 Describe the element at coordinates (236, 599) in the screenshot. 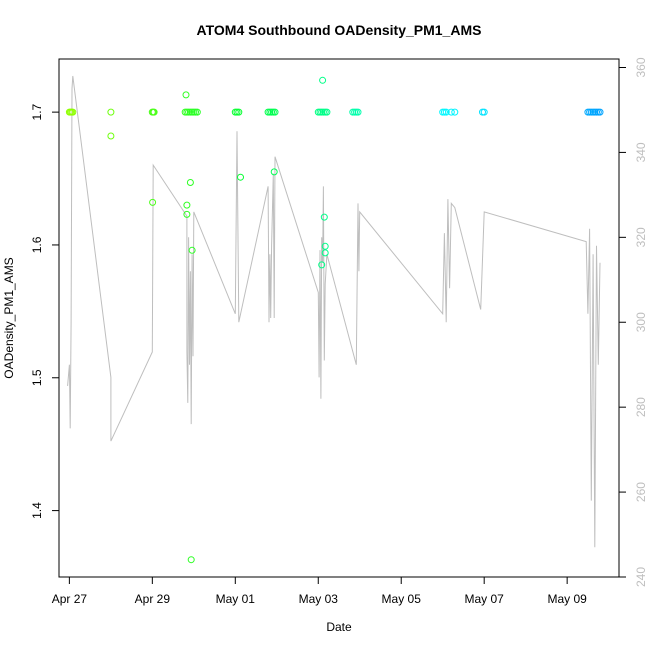

I see `x-tick-label: May 01` at that location.